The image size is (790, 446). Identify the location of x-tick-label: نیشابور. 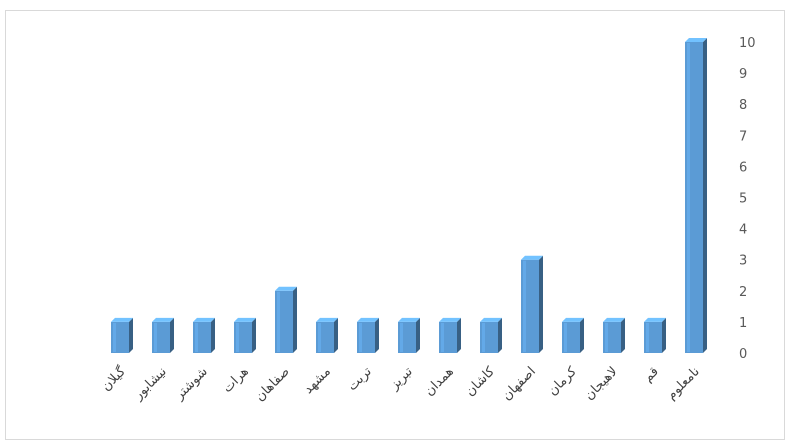
(149, 383).